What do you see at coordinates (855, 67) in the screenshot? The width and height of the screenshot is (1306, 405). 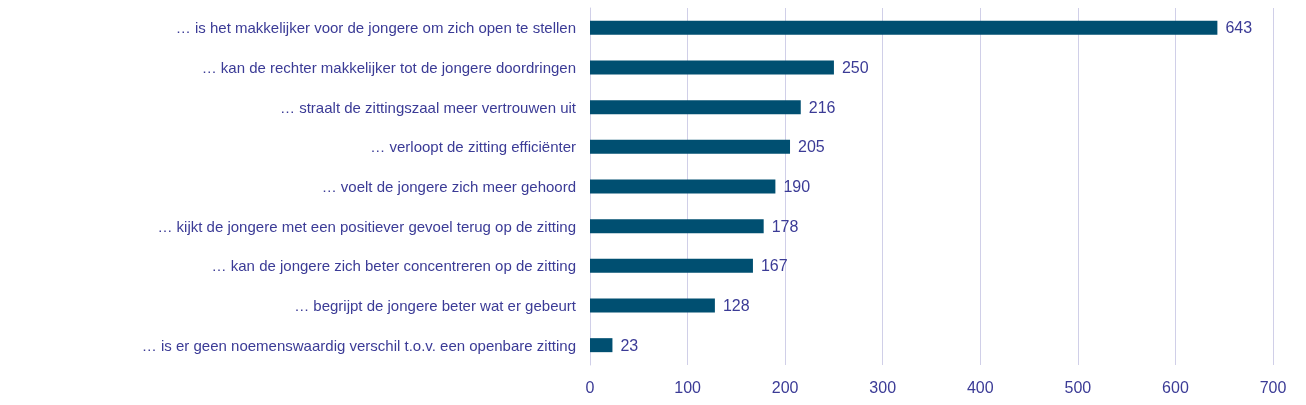 I see `data-label: 250` at bounding box center [855, 67].